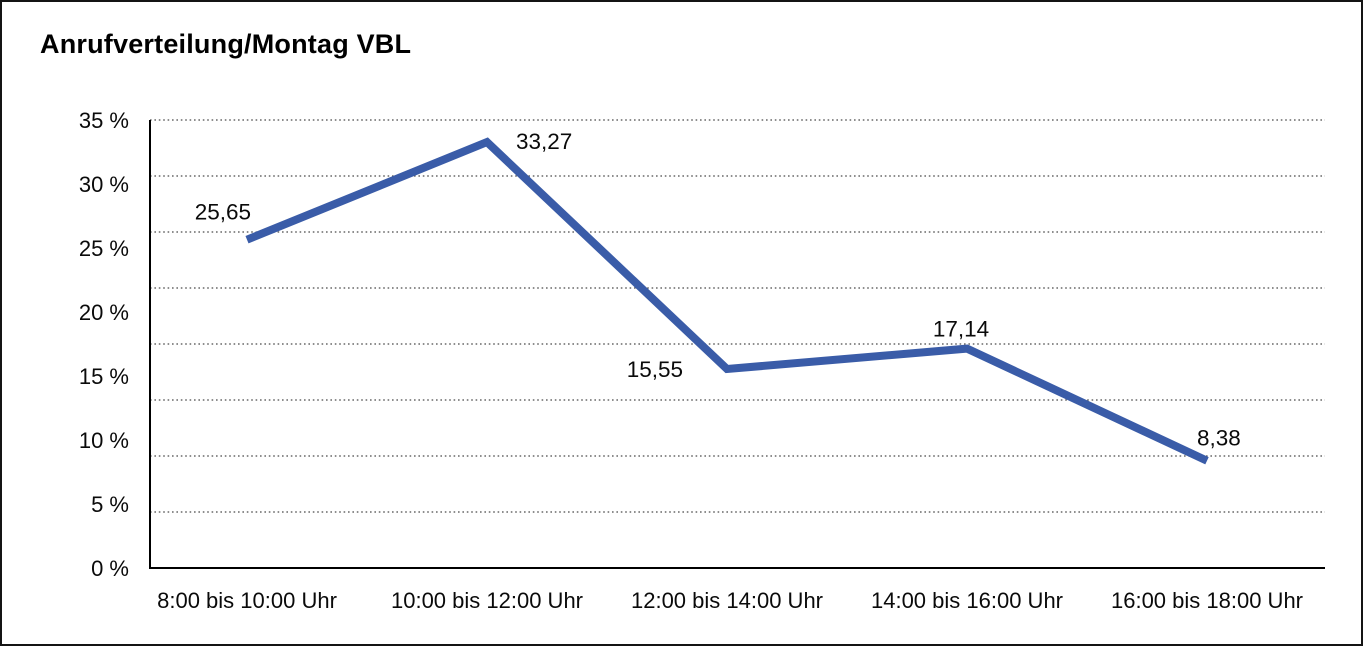 The height and width of the screenshot is (646, 1363). What do you see at coordinates (104, 312) in the screenshot?
I see `y-tick-label: 20 %` at bounding box center [104, 312].